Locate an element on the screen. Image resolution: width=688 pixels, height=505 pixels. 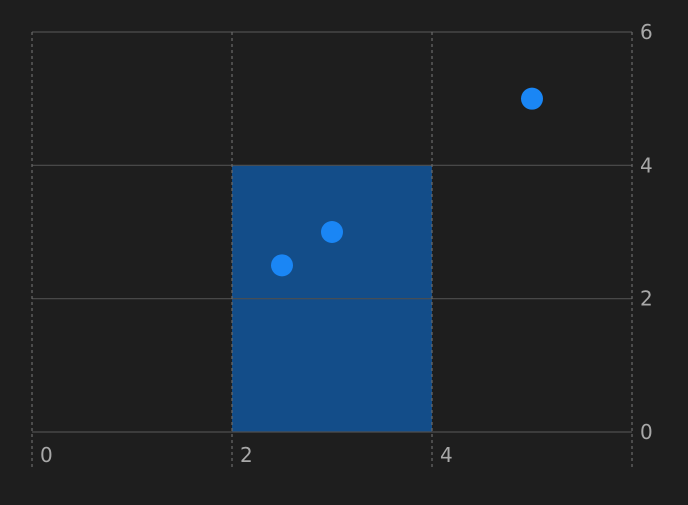
x-tick-labels: 0 2 4 is located at coordinates (246, 455).